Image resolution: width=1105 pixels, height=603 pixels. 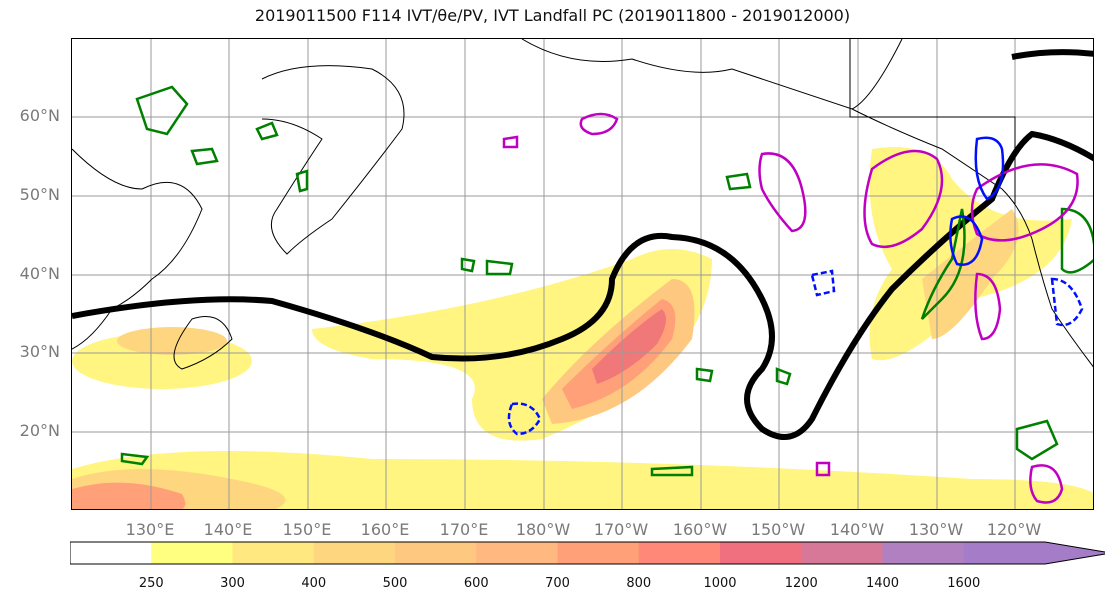 I want to click on colorbar-tick-label: 600, so click(x=476, y=583).